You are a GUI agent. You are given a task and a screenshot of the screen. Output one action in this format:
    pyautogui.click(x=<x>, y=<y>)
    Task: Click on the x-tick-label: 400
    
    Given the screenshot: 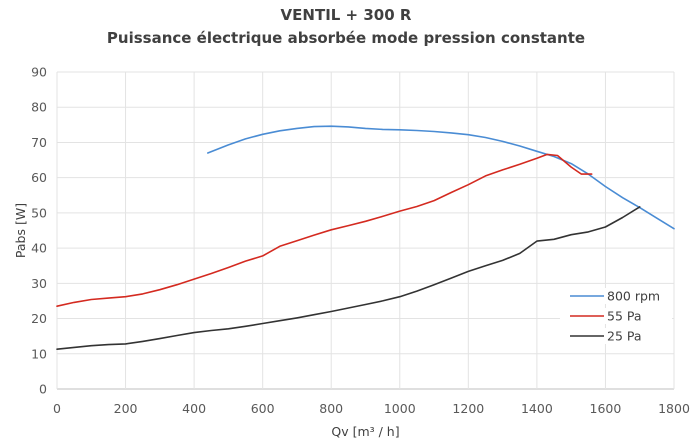 What is the action you would take?
    pyautogui.click(x=194, y=408)
    